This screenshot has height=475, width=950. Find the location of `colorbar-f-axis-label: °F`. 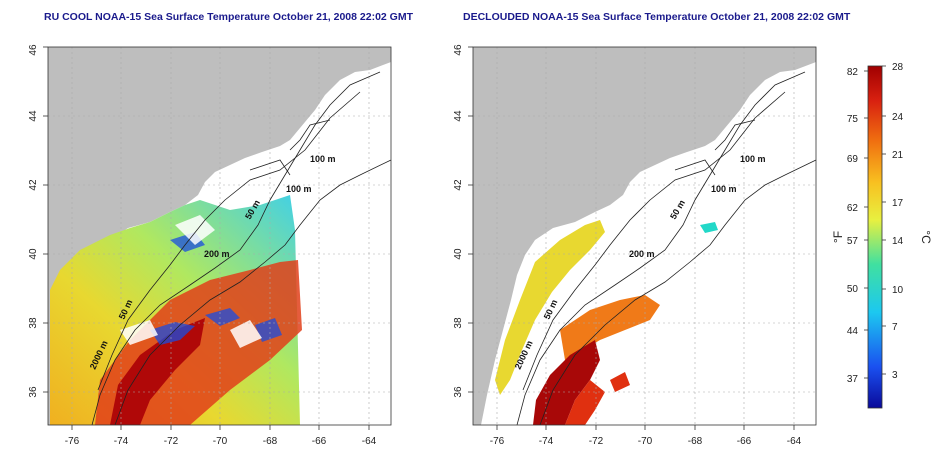

colorbar-f-axis-label: °F is located at coordinates (838, 237).